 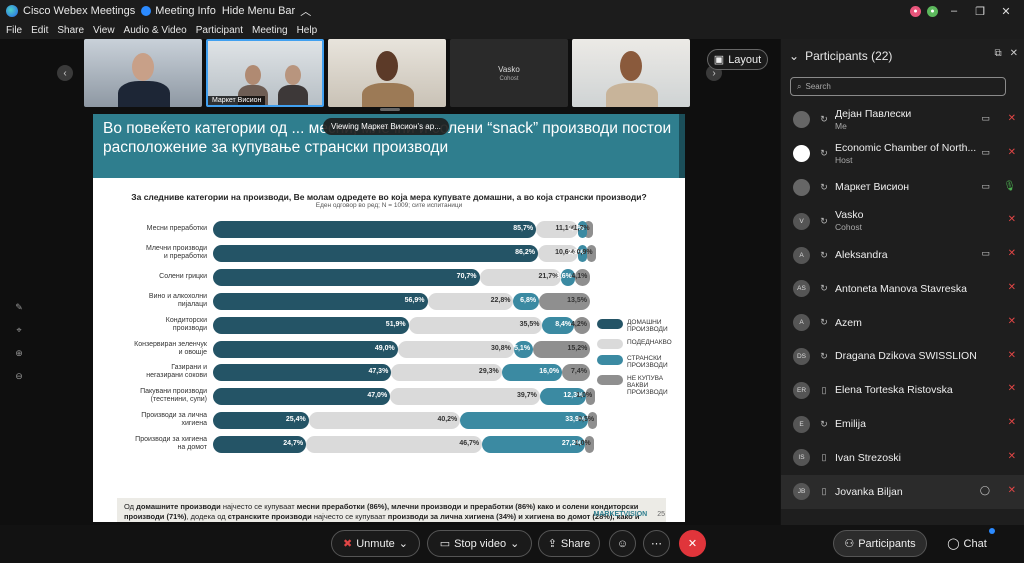 I want to click on share-icon: ⇪, so click(x=552, y=544).